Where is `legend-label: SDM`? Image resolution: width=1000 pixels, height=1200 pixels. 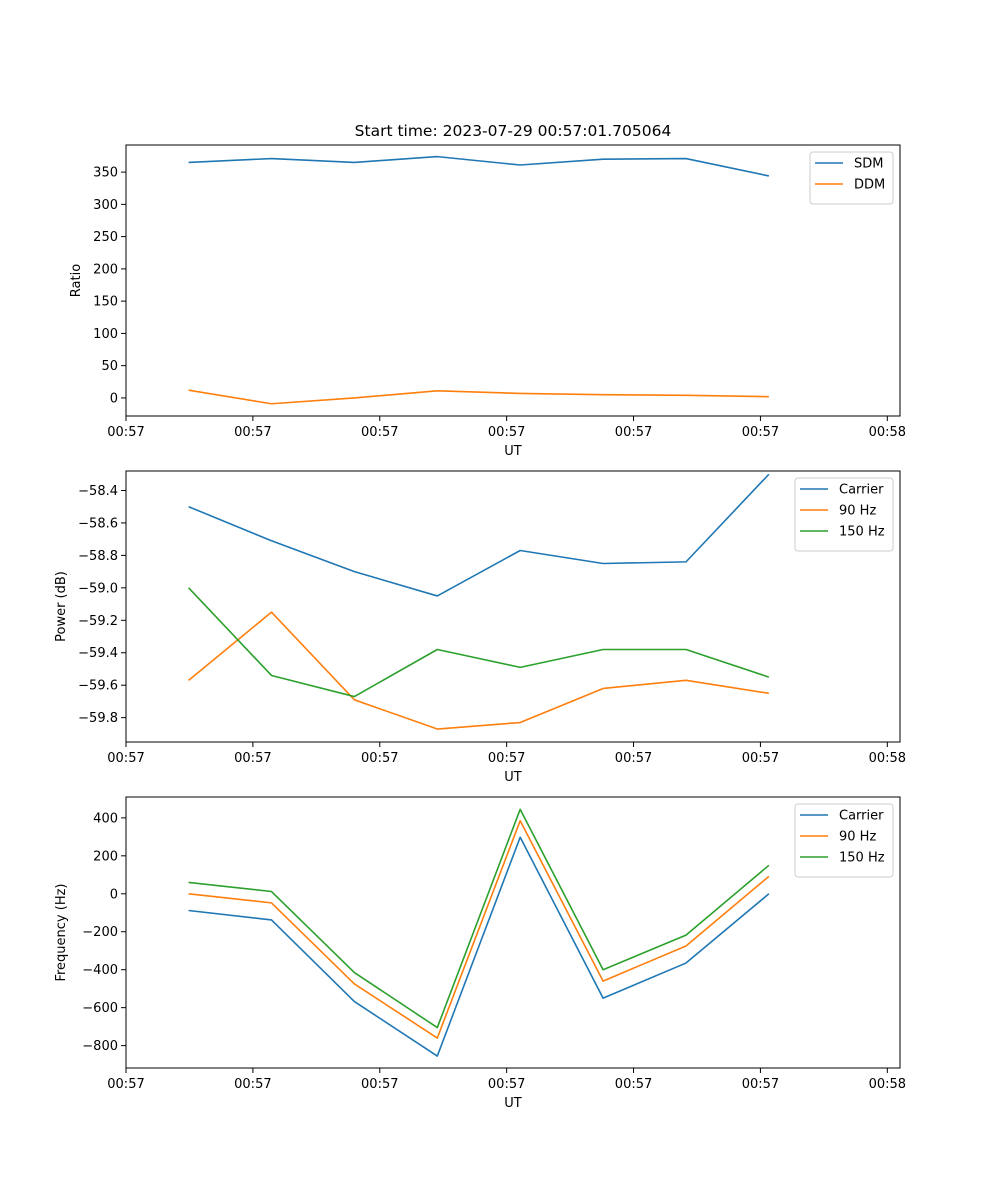 legend-label: SDM is located at coordinates (868, 164).